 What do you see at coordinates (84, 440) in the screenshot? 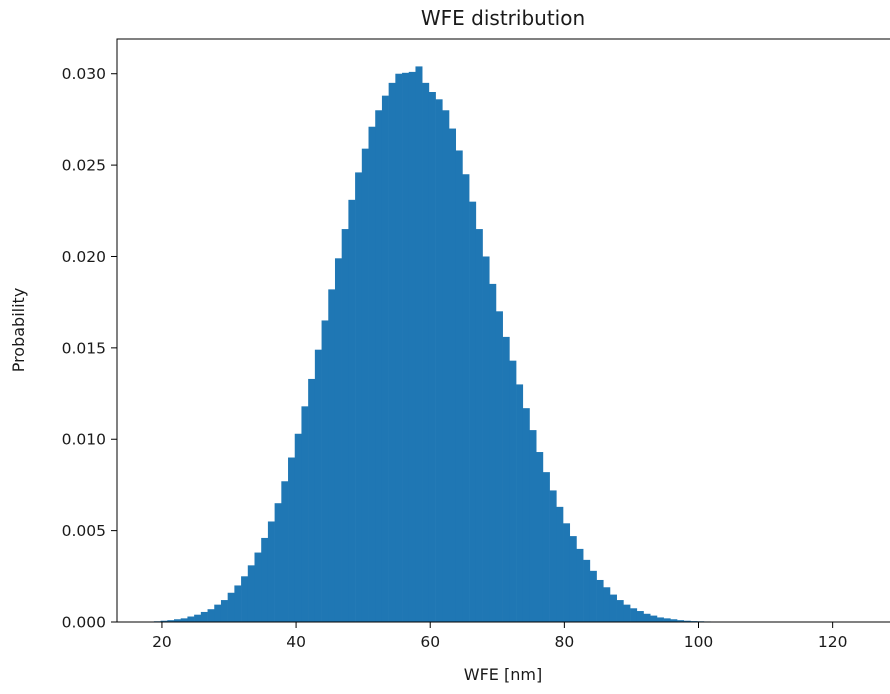
I see `y-tick-label: 0.010` at bounding box center [84, 440].